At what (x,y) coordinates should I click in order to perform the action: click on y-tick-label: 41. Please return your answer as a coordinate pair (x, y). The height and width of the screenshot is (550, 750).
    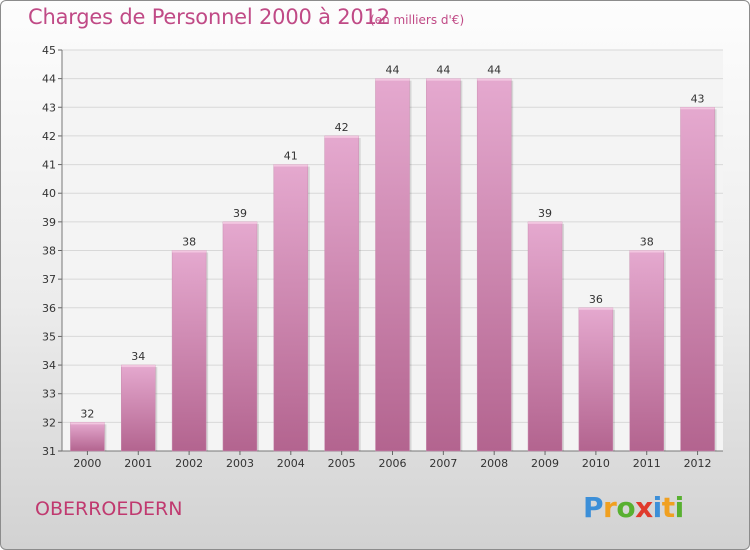
    Looking at the image, I should click on (49, 165).